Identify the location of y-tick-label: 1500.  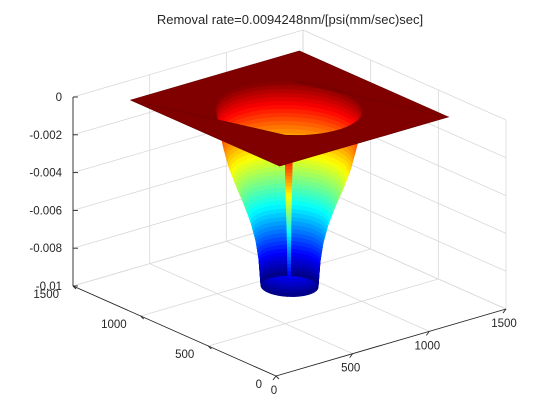
(46, 295).